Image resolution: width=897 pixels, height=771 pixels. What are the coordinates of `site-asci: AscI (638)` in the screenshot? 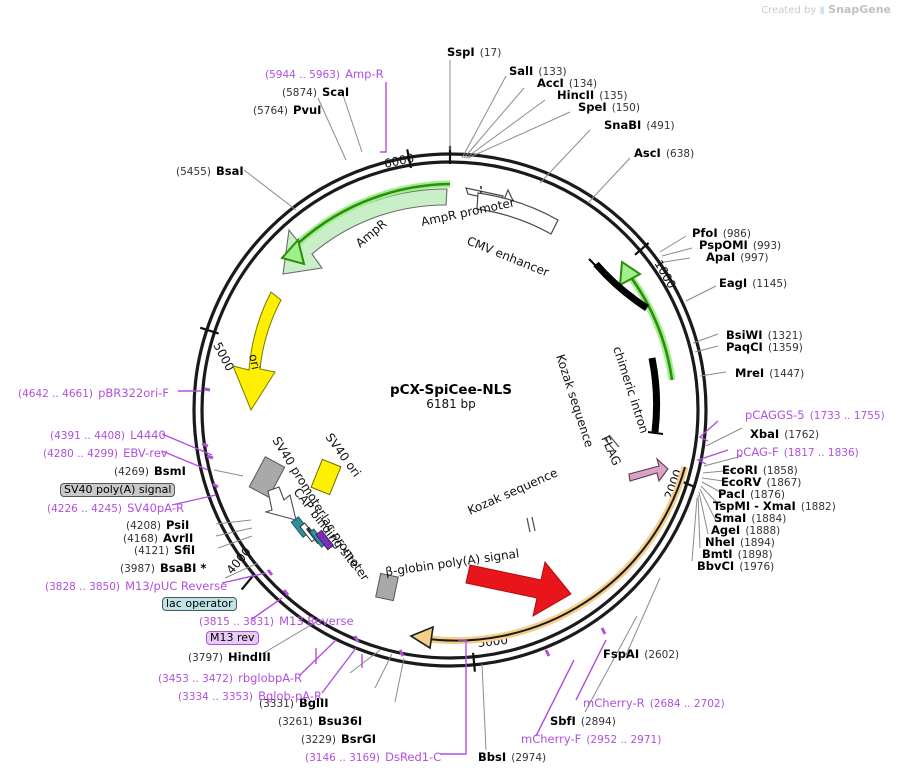 It's located at (664, 152).